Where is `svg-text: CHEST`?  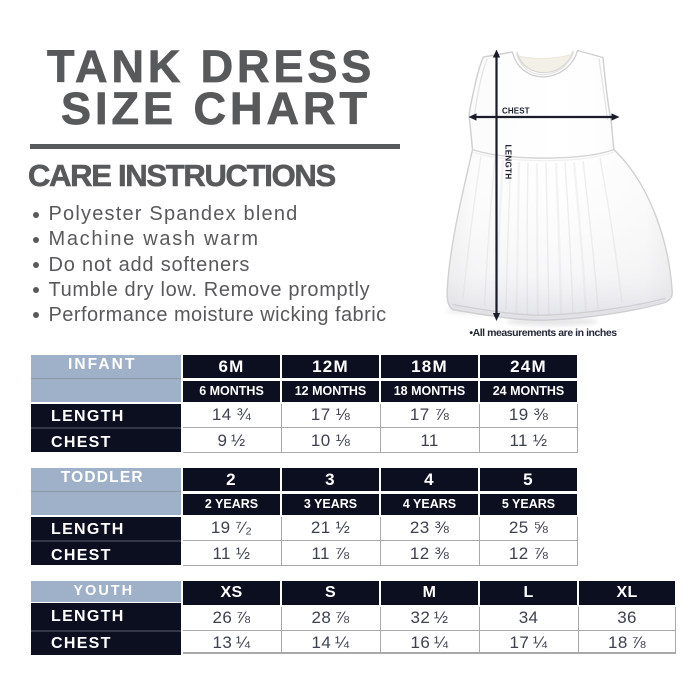 svg-text: CHEST is located at coordinates (516, 111).